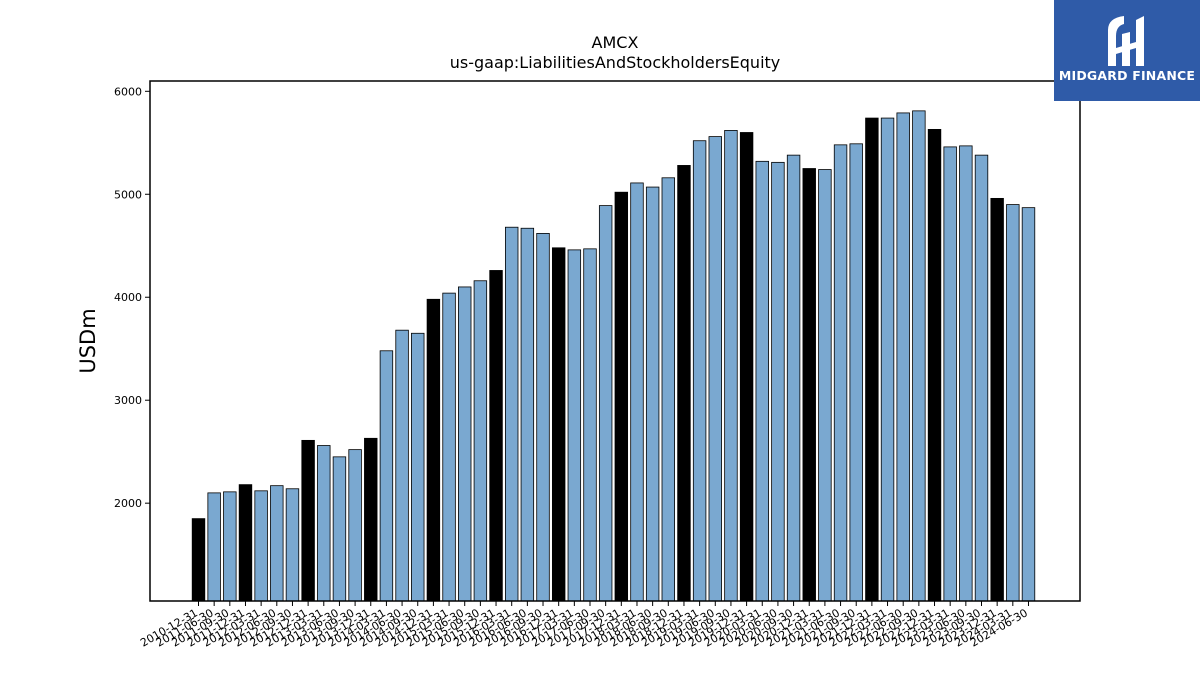 The image size is (1200, 675). Describe the element at coordinates (128, 297) in the screenshot. I see `y-tick-label: 4000` at that location.